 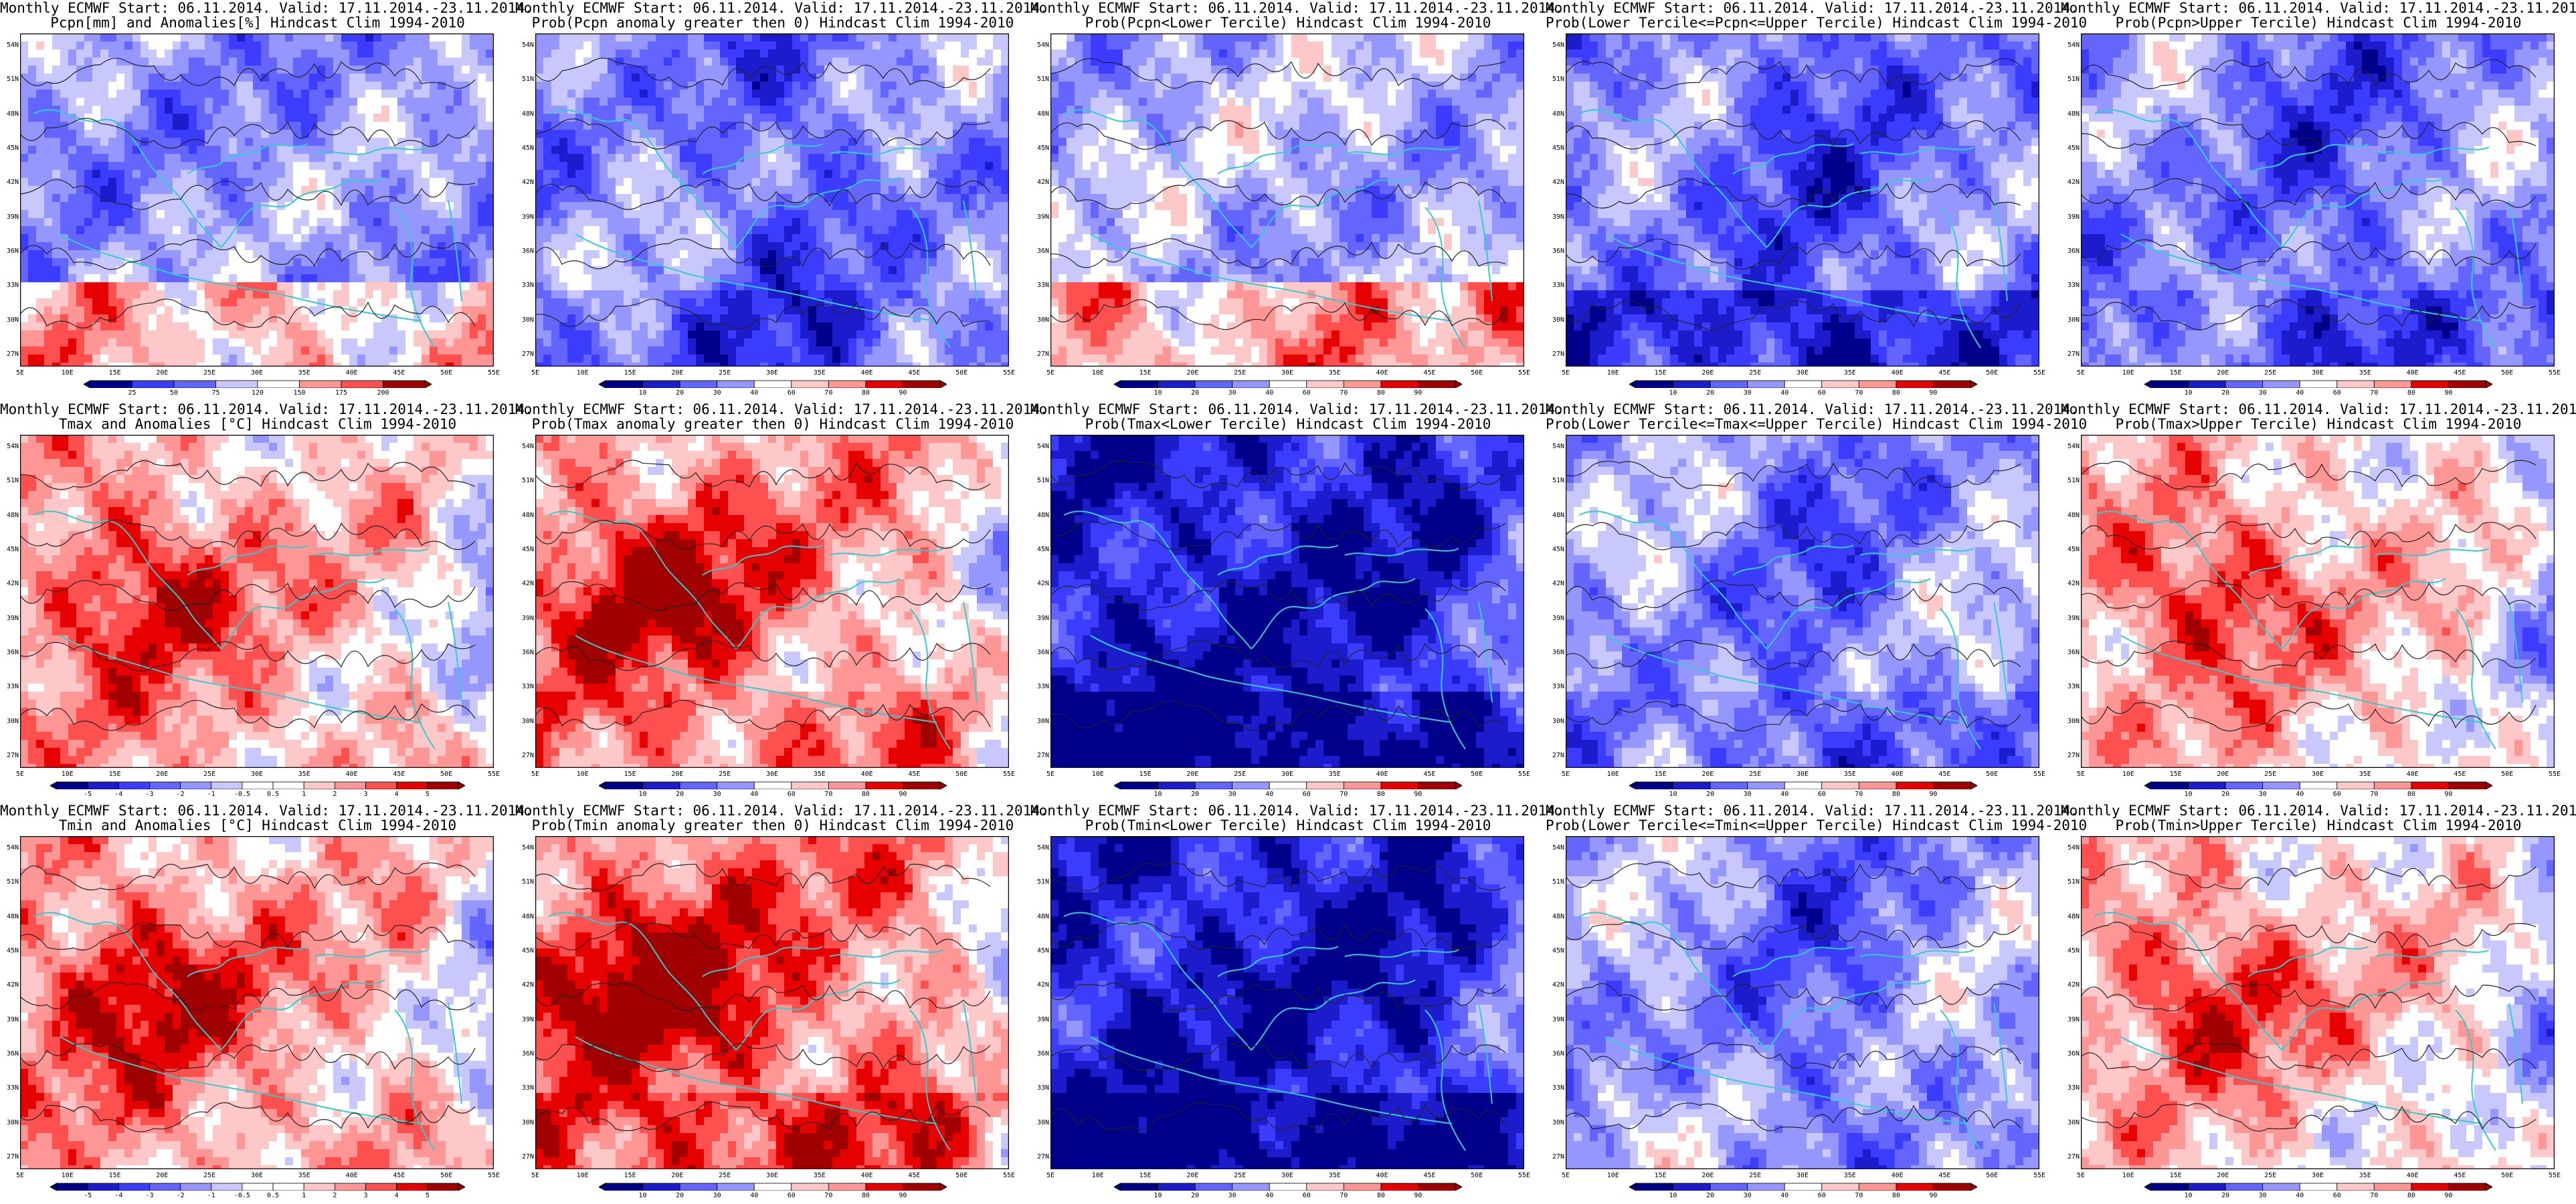 I want to click on lat-label: 27N, so click(x=1039, y=755).